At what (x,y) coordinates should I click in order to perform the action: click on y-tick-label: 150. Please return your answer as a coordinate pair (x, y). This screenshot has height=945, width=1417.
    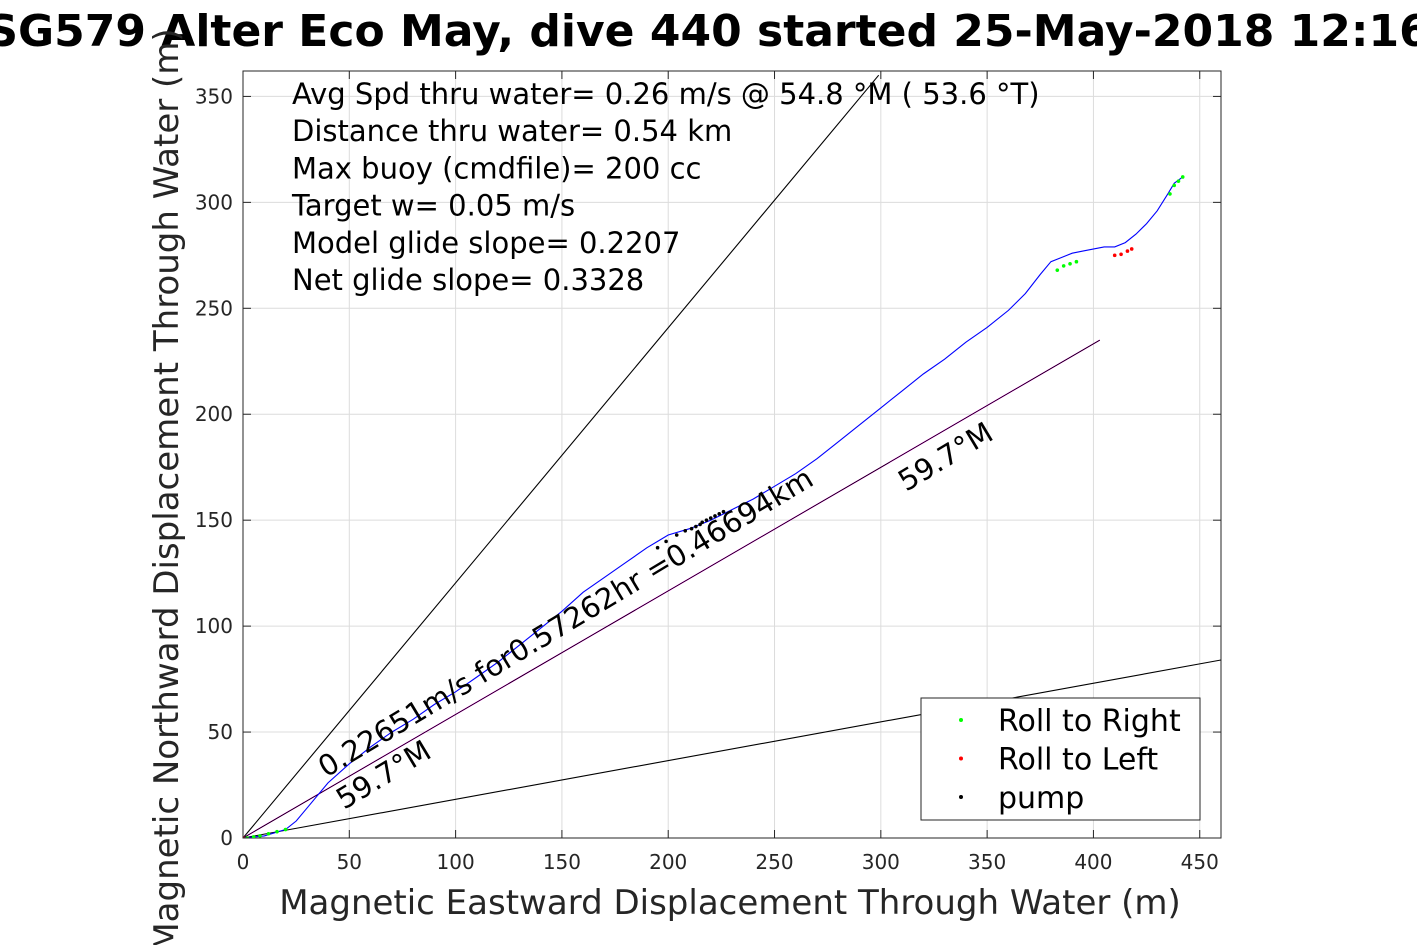
    Looking at the image, I should click on (214, 520).